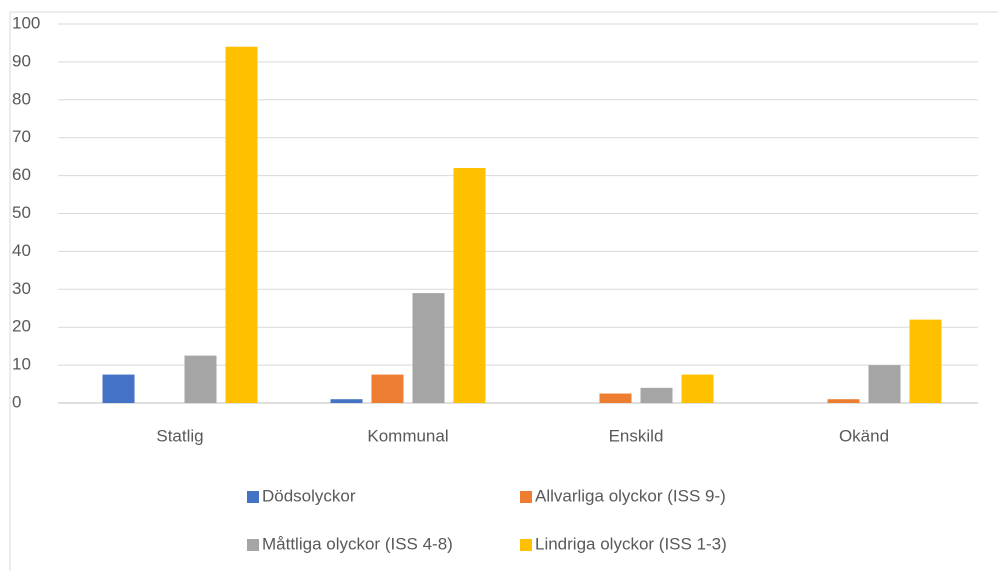 This screenshot has height=571, width=998. What do you see at coordinates (179, 435) in the screenshot?
I see `x-tick-label: Statlig` at bounding box center [179, 435].